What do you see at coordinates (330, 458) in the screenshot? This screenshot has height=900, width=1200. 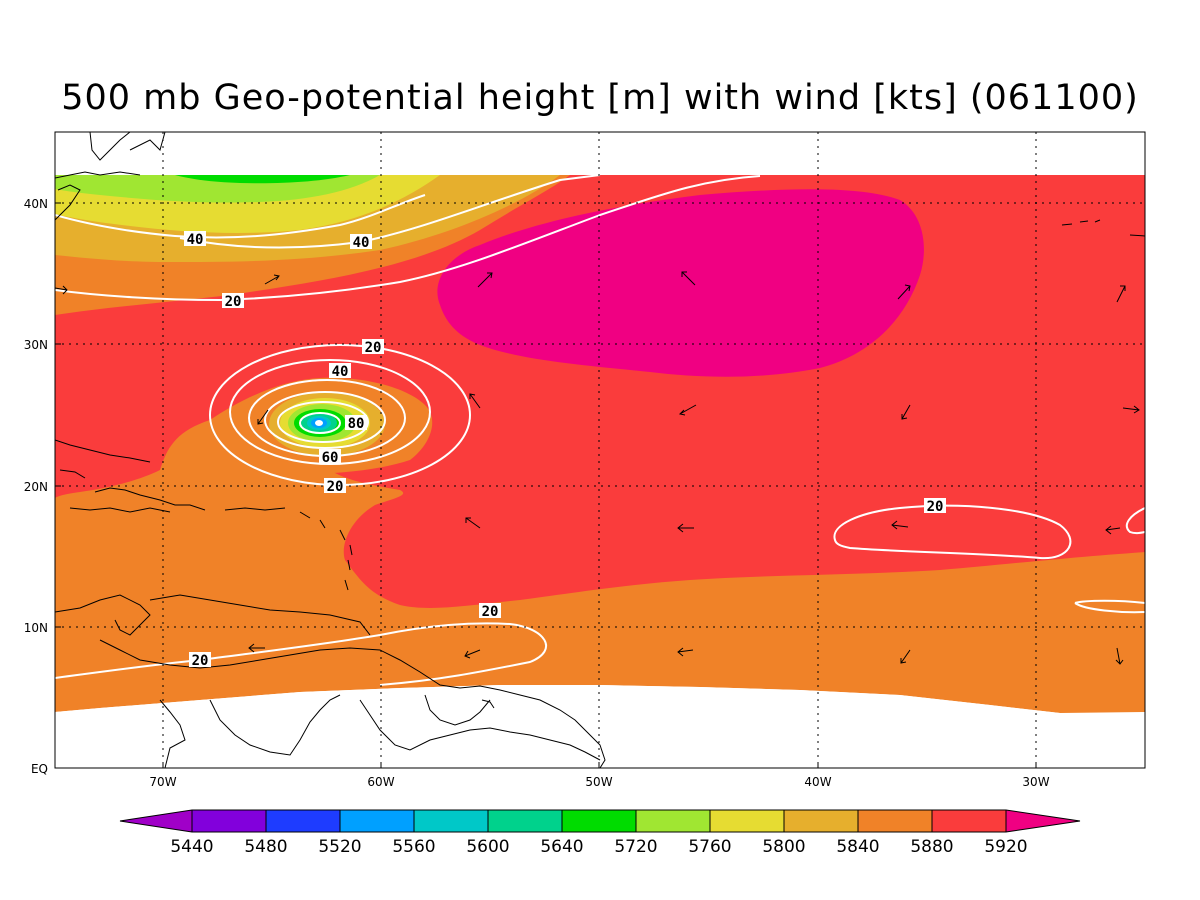 I see `contour-label: 60` at bounding box center [330, 458].